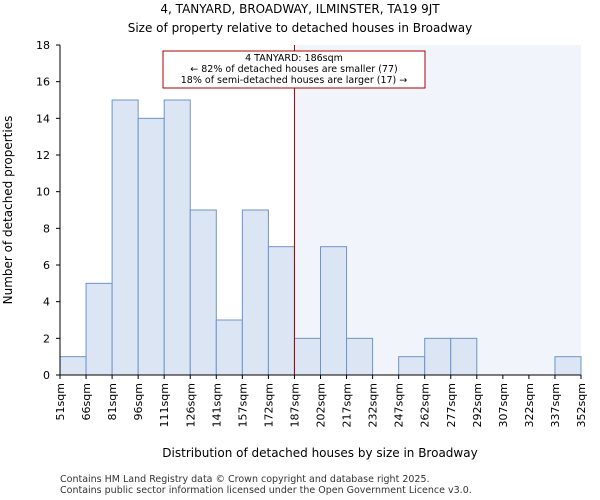 The image size is (600, 500). Describe the element at coordinates (112, 401) in the screenshot. I see `x-tick-label: 81sqm` at that location.